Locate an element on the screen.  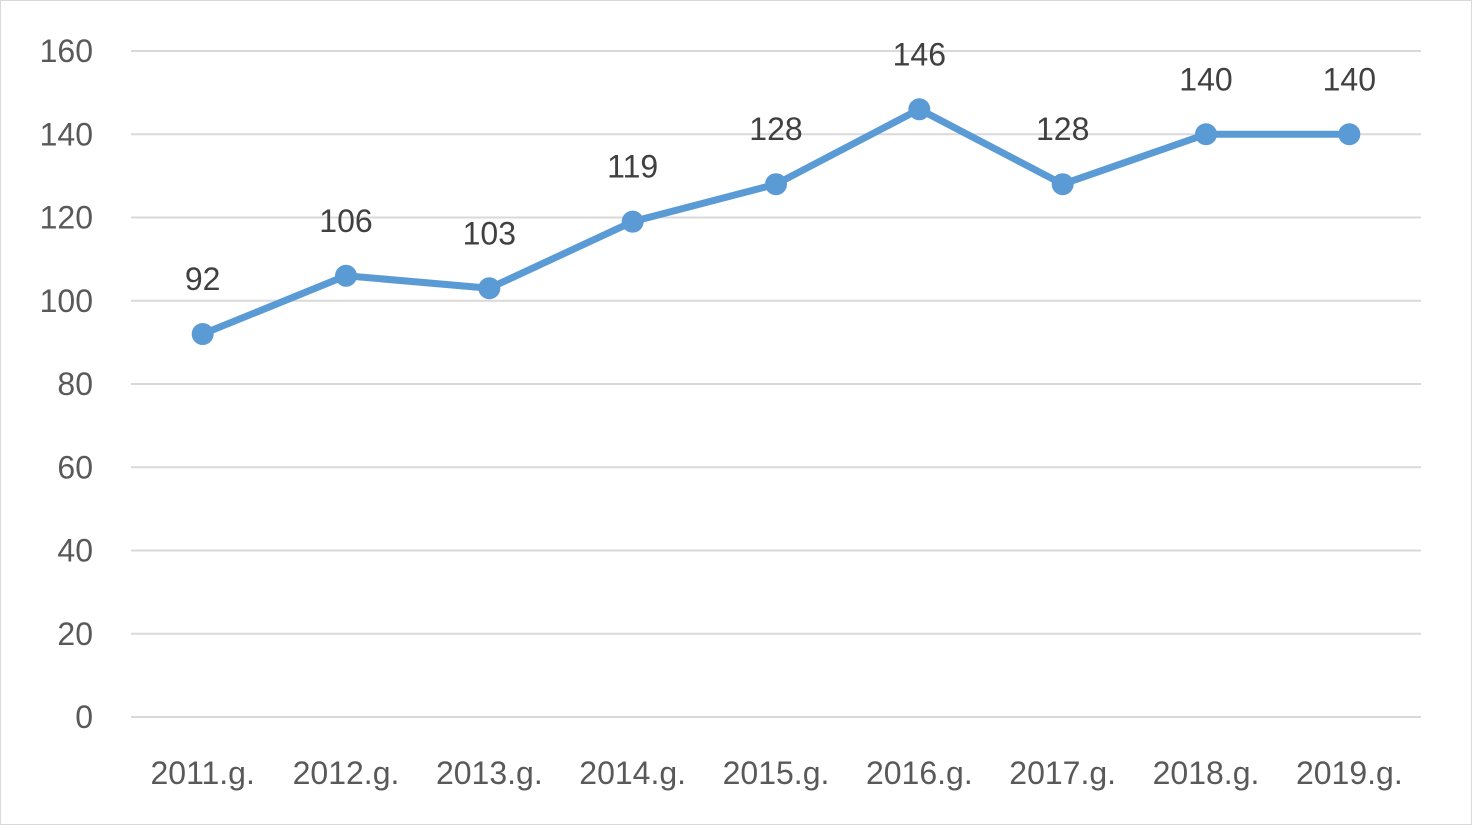
y-tick-label: 100 is located at coordinates (66, 301).